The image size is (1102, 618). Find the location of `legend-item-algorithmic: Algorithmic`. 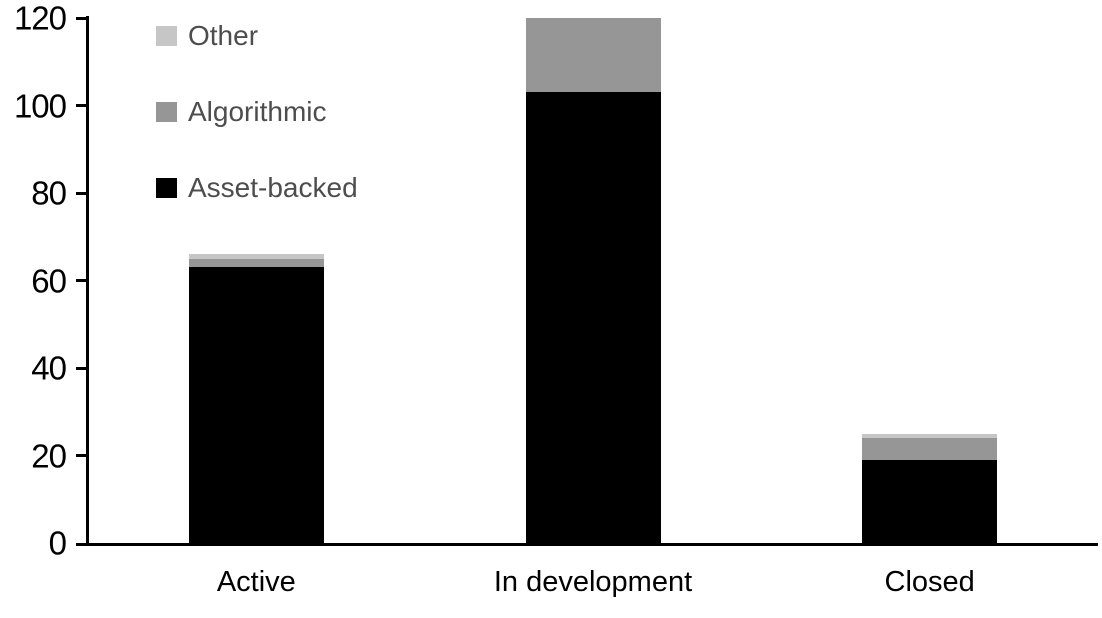

legend-item-algorithmic: Algorithmic is located at coordinates (257, 112).